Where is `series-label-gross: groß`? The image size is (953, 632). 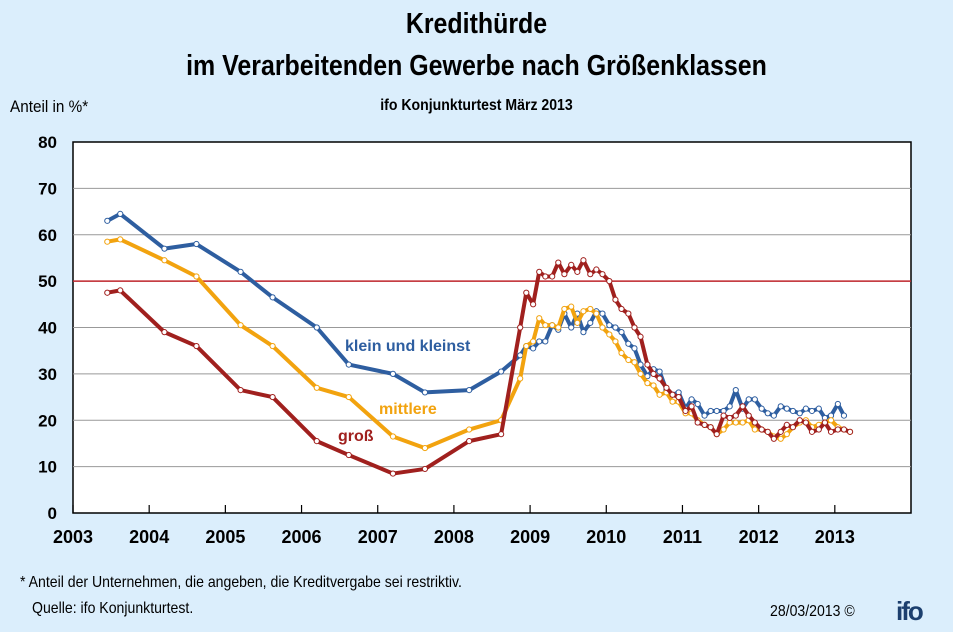
series-label-gross: groß is located at coordinates (356, 436).